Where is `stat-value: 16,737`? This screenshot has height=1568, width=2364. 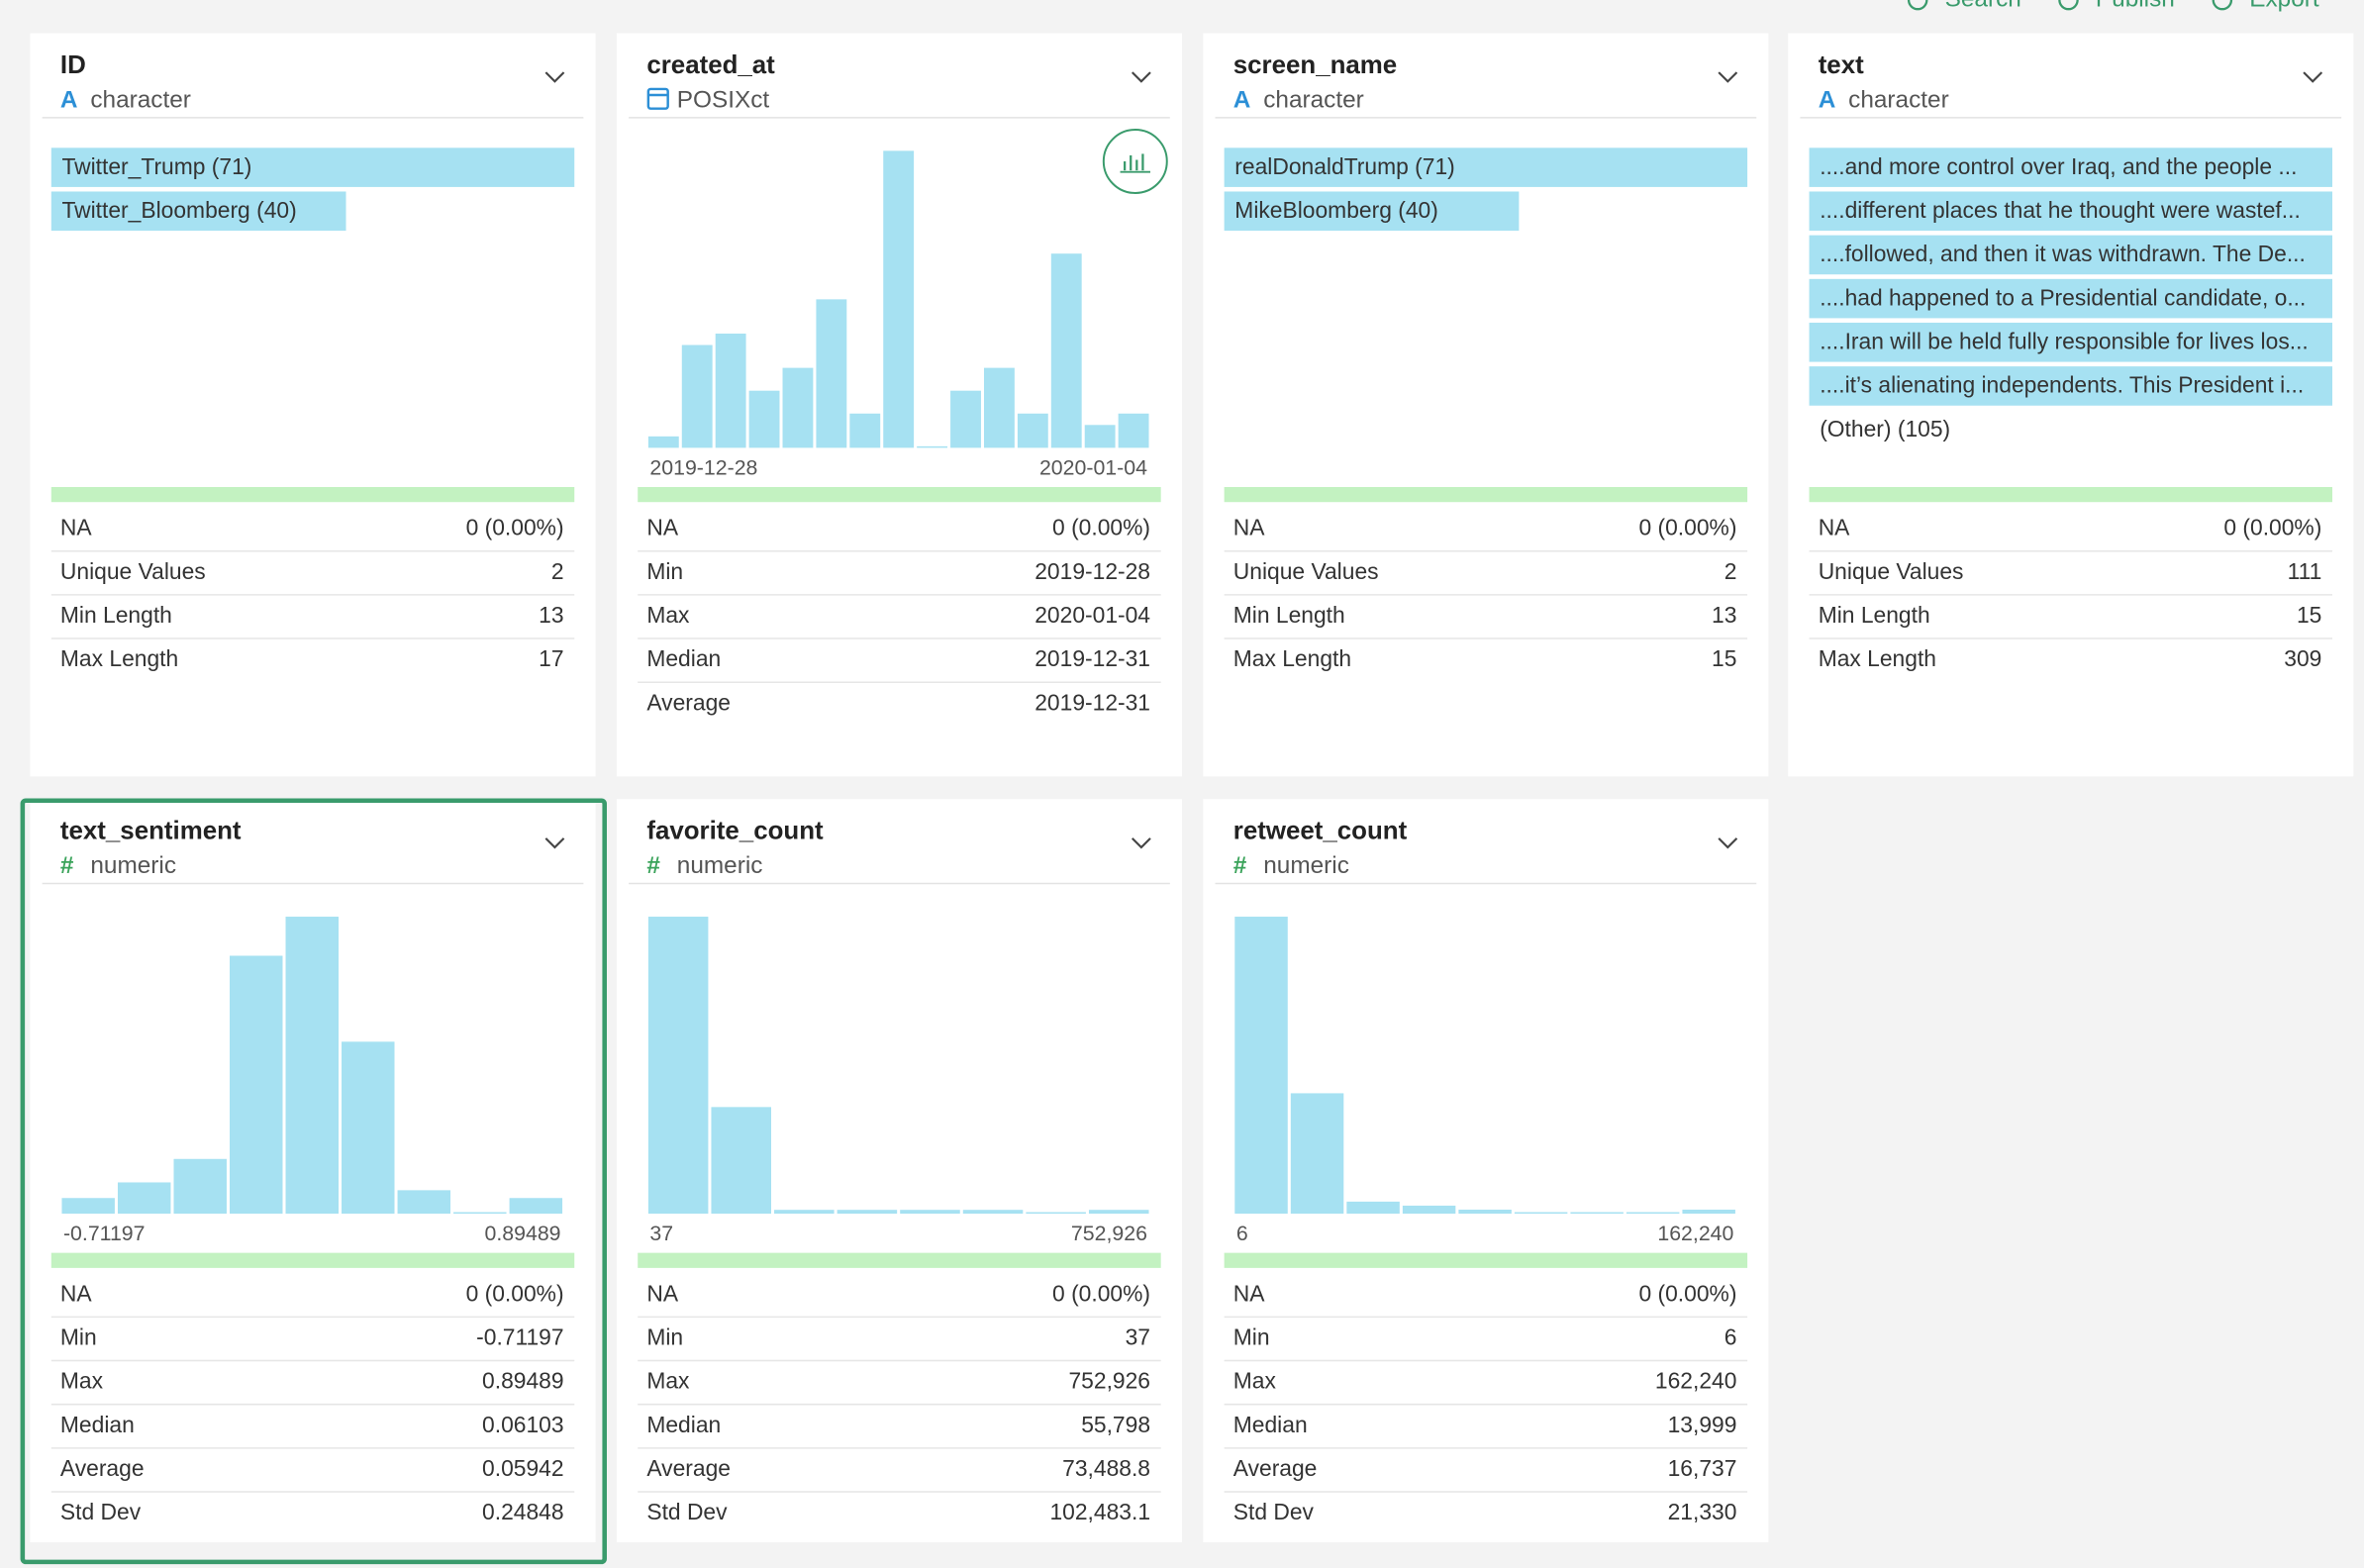
stat-value: 16,737 is located at coordinates (1702, 1468).